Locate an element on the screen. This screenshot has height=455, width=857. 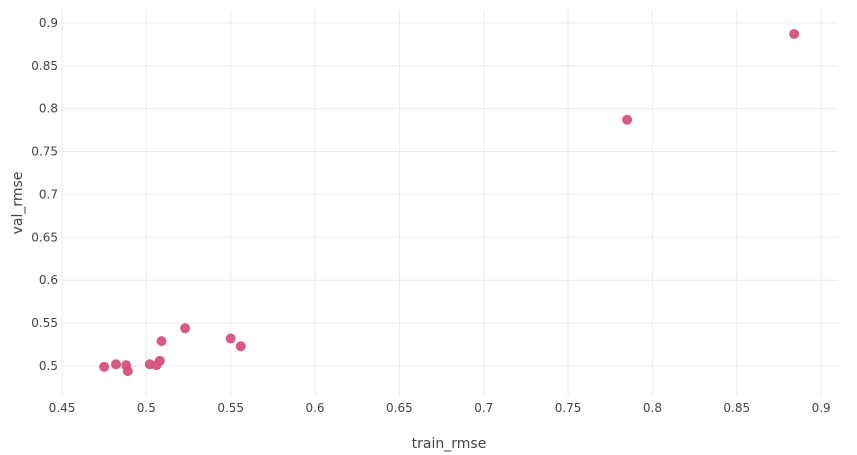
y-tick-label: 0.7 is located at coordinates (48, 194).